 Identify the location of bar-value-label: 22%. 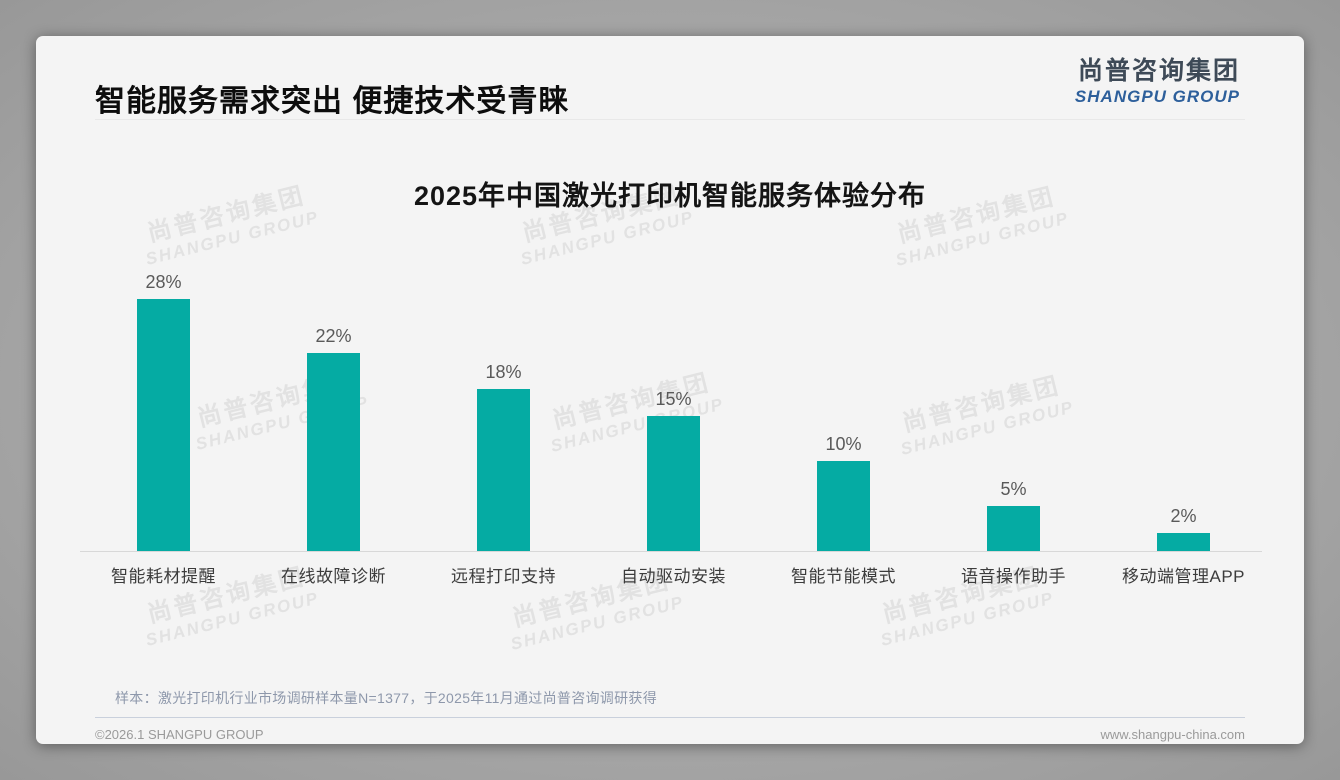
(333, 336).